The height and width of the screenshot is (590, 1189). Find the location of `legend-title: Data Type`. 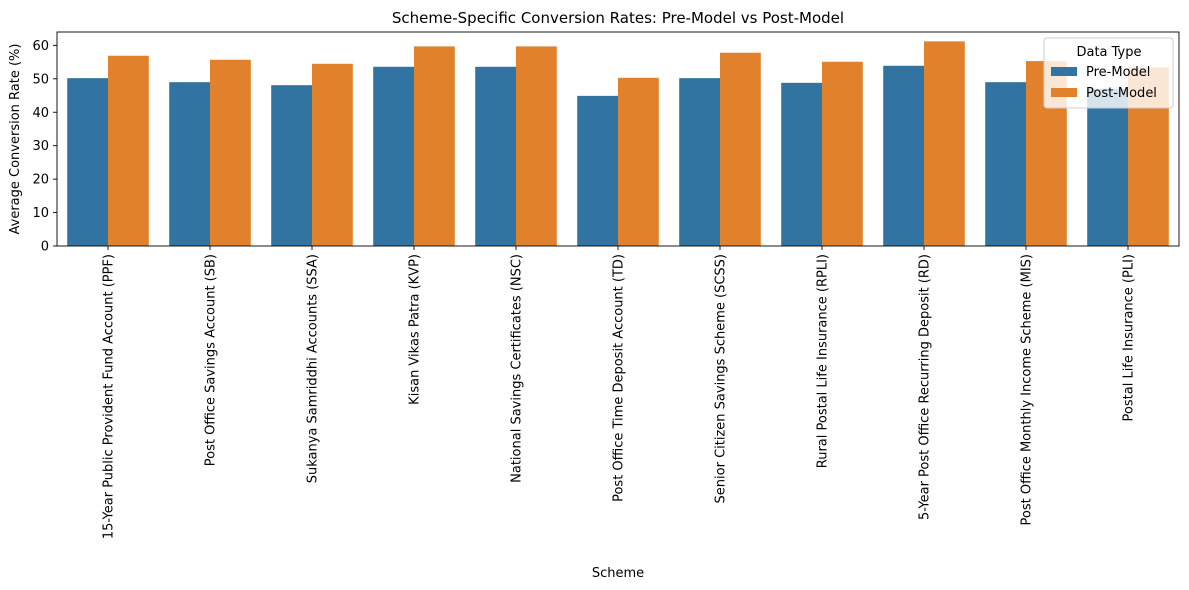

legend-title: Data Type is located at coordinates (1108, 52).